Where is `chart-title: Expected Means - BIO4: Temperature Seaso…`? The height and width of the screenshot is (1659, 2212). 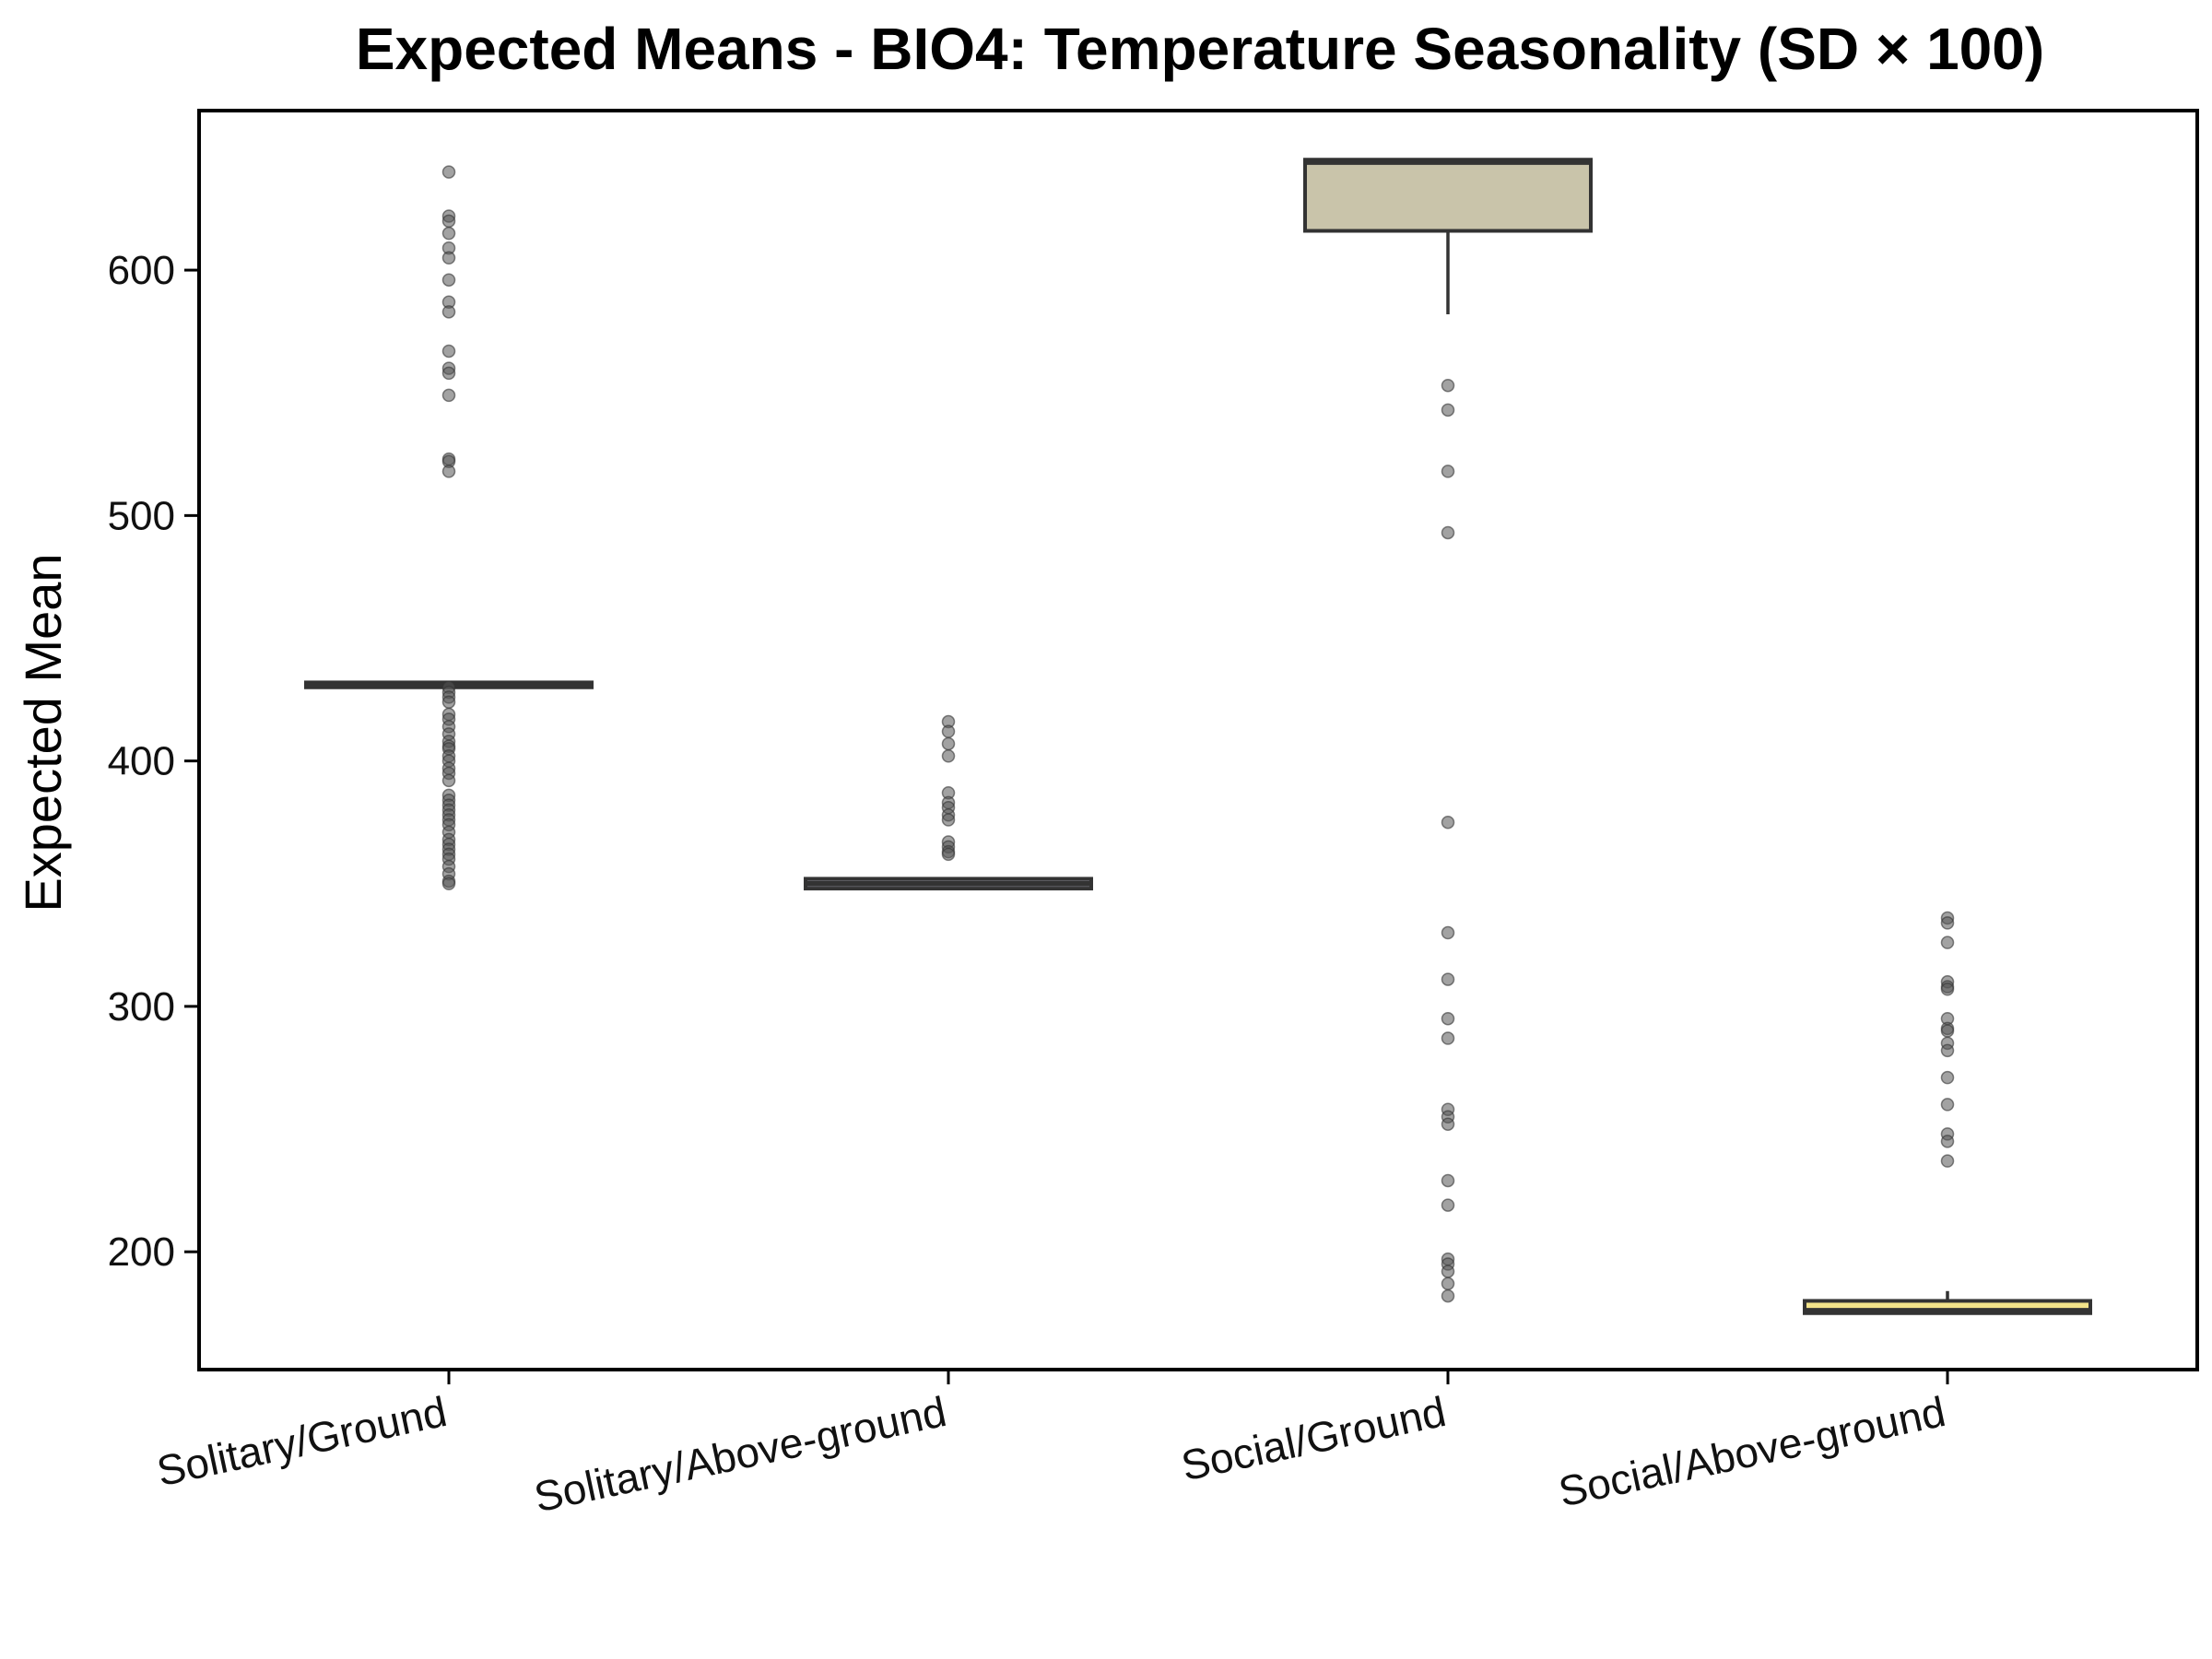
chart-title: Expected Means - BIO4: Temperature Seaso… is located at coordinates (1200, 49).